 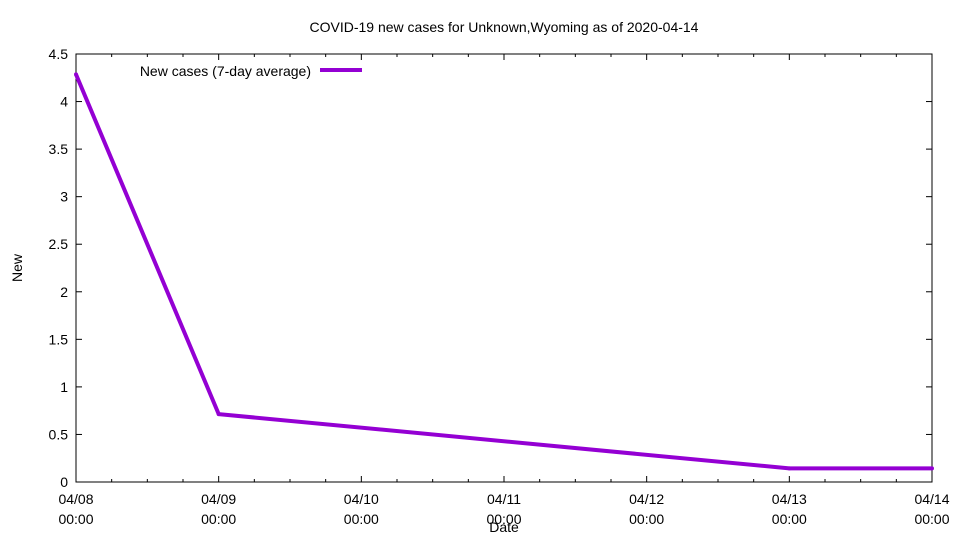 What do you see at coordinates (789, 499) in the screenshot?
I see `x-tick-label-date: 04/13` at bounding box center [789, 499].